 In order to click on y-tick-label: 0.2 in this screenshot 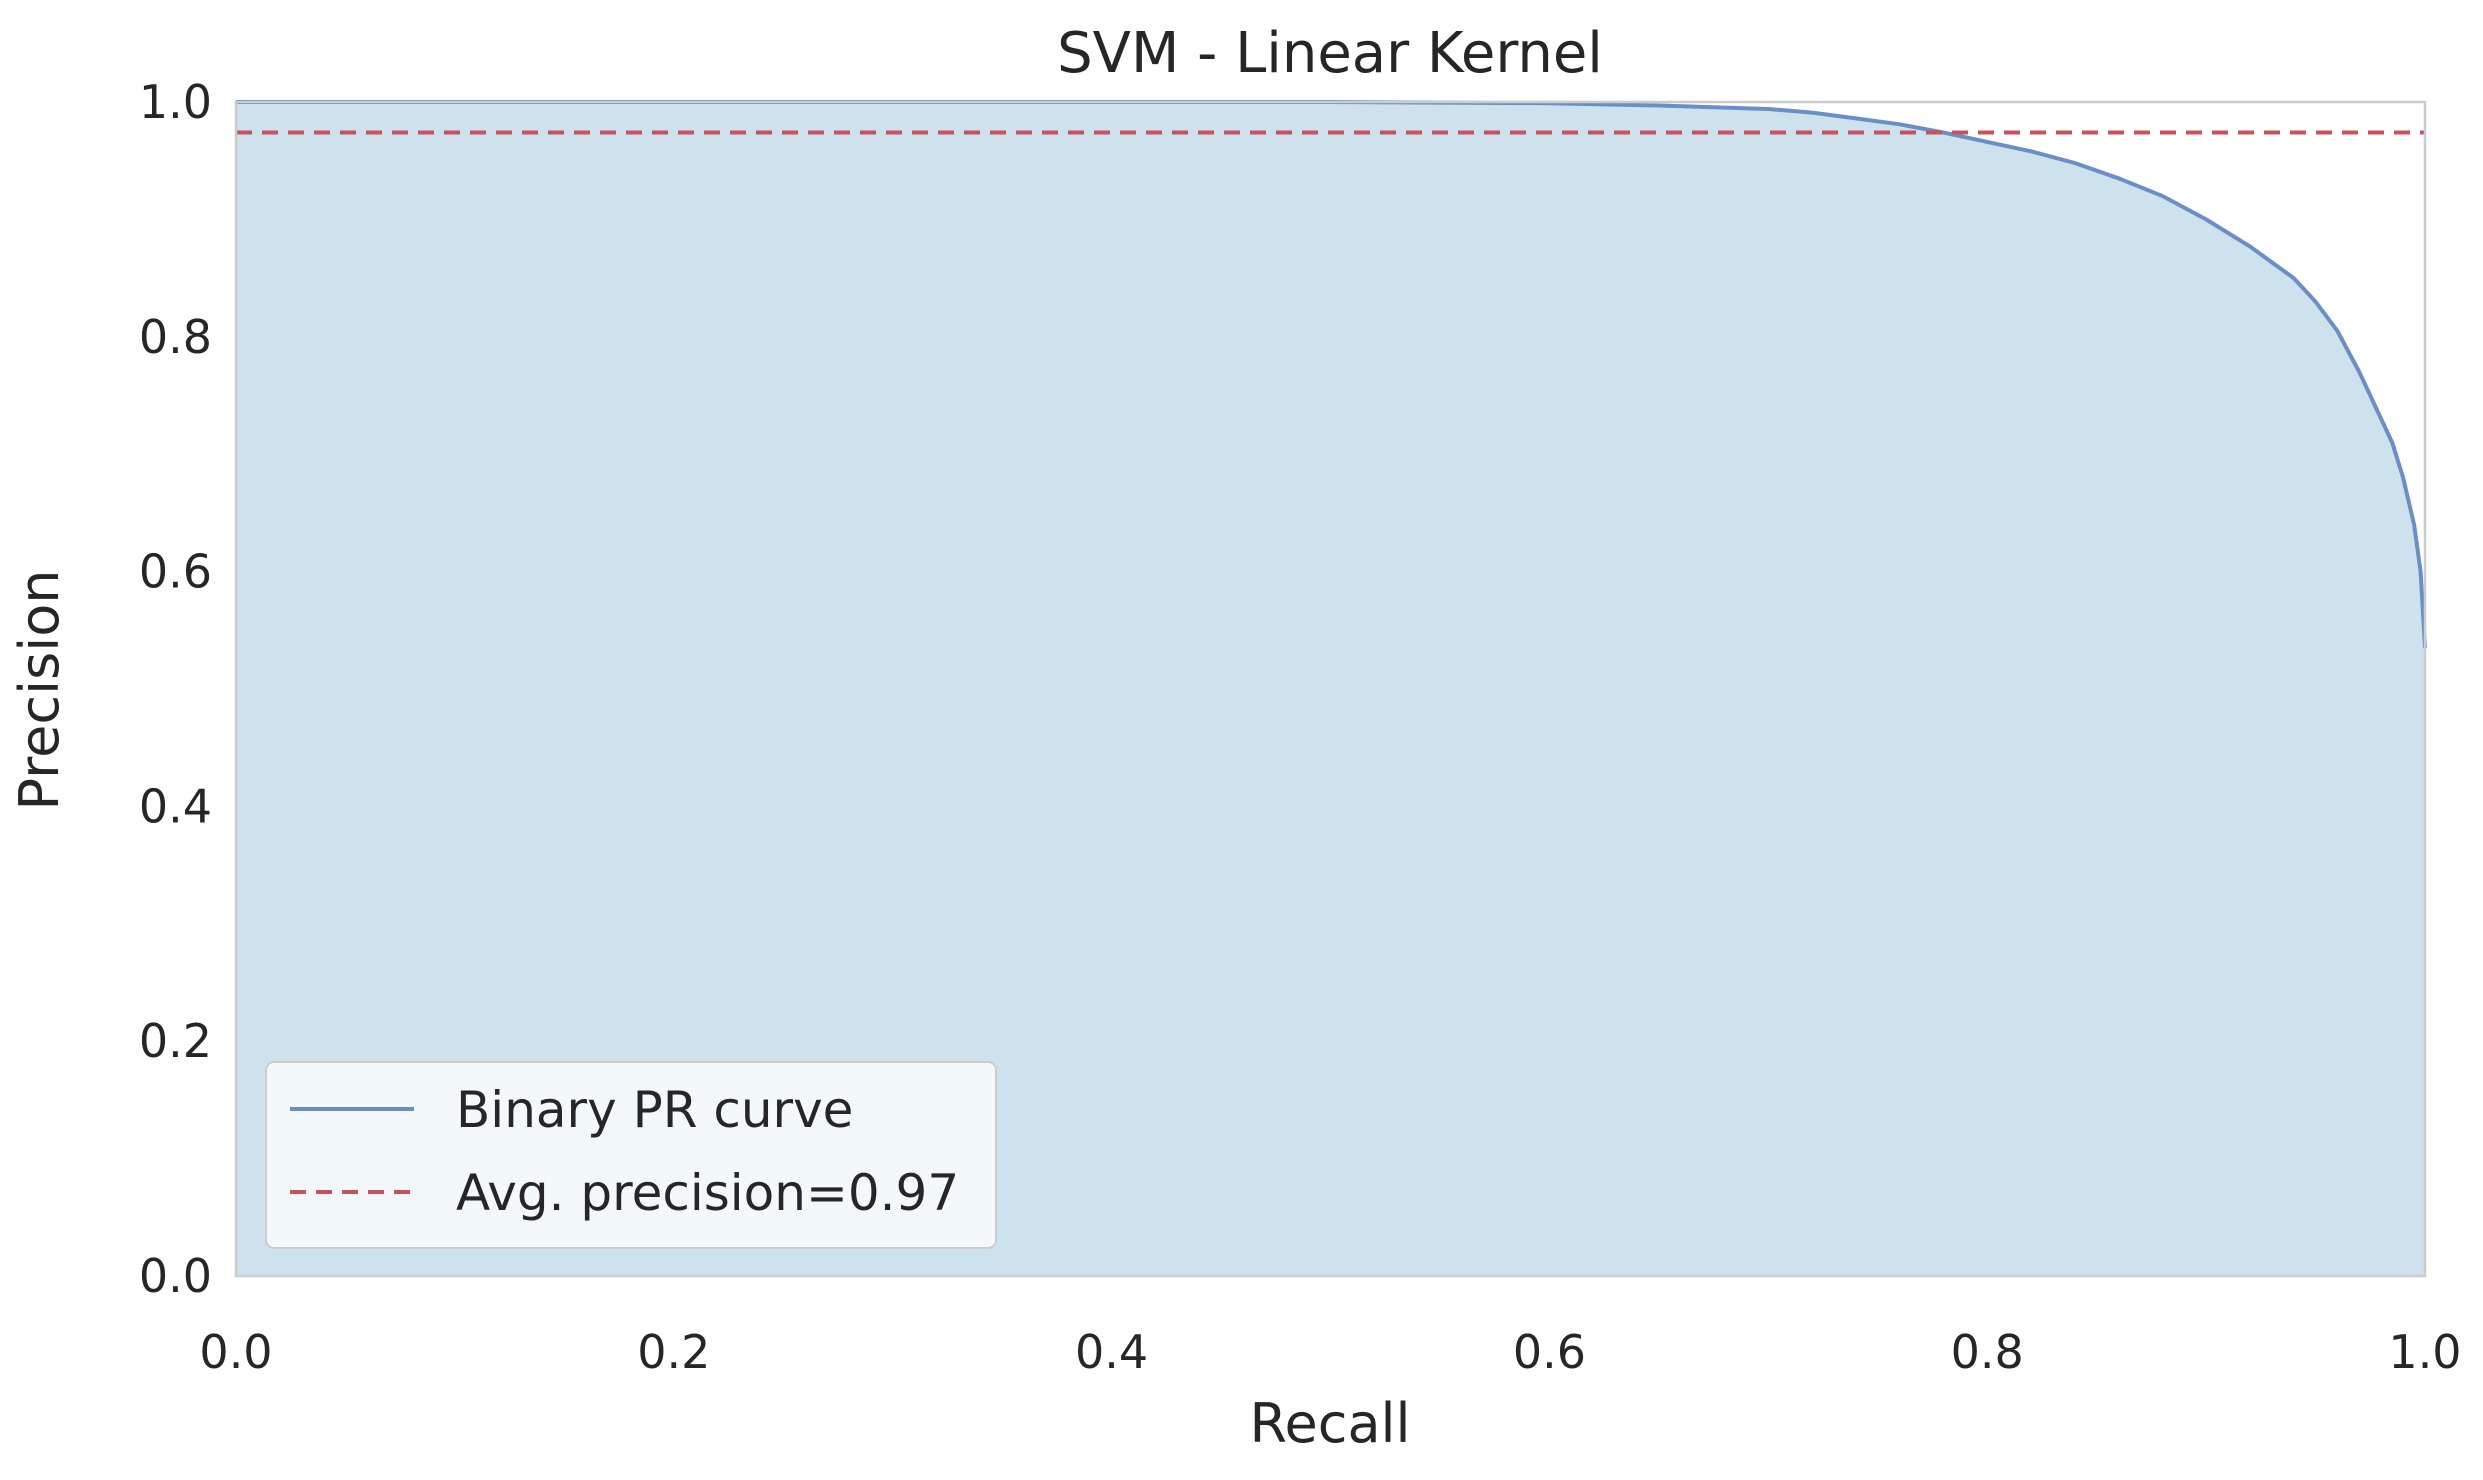, I will do `click(175, 1041)`.